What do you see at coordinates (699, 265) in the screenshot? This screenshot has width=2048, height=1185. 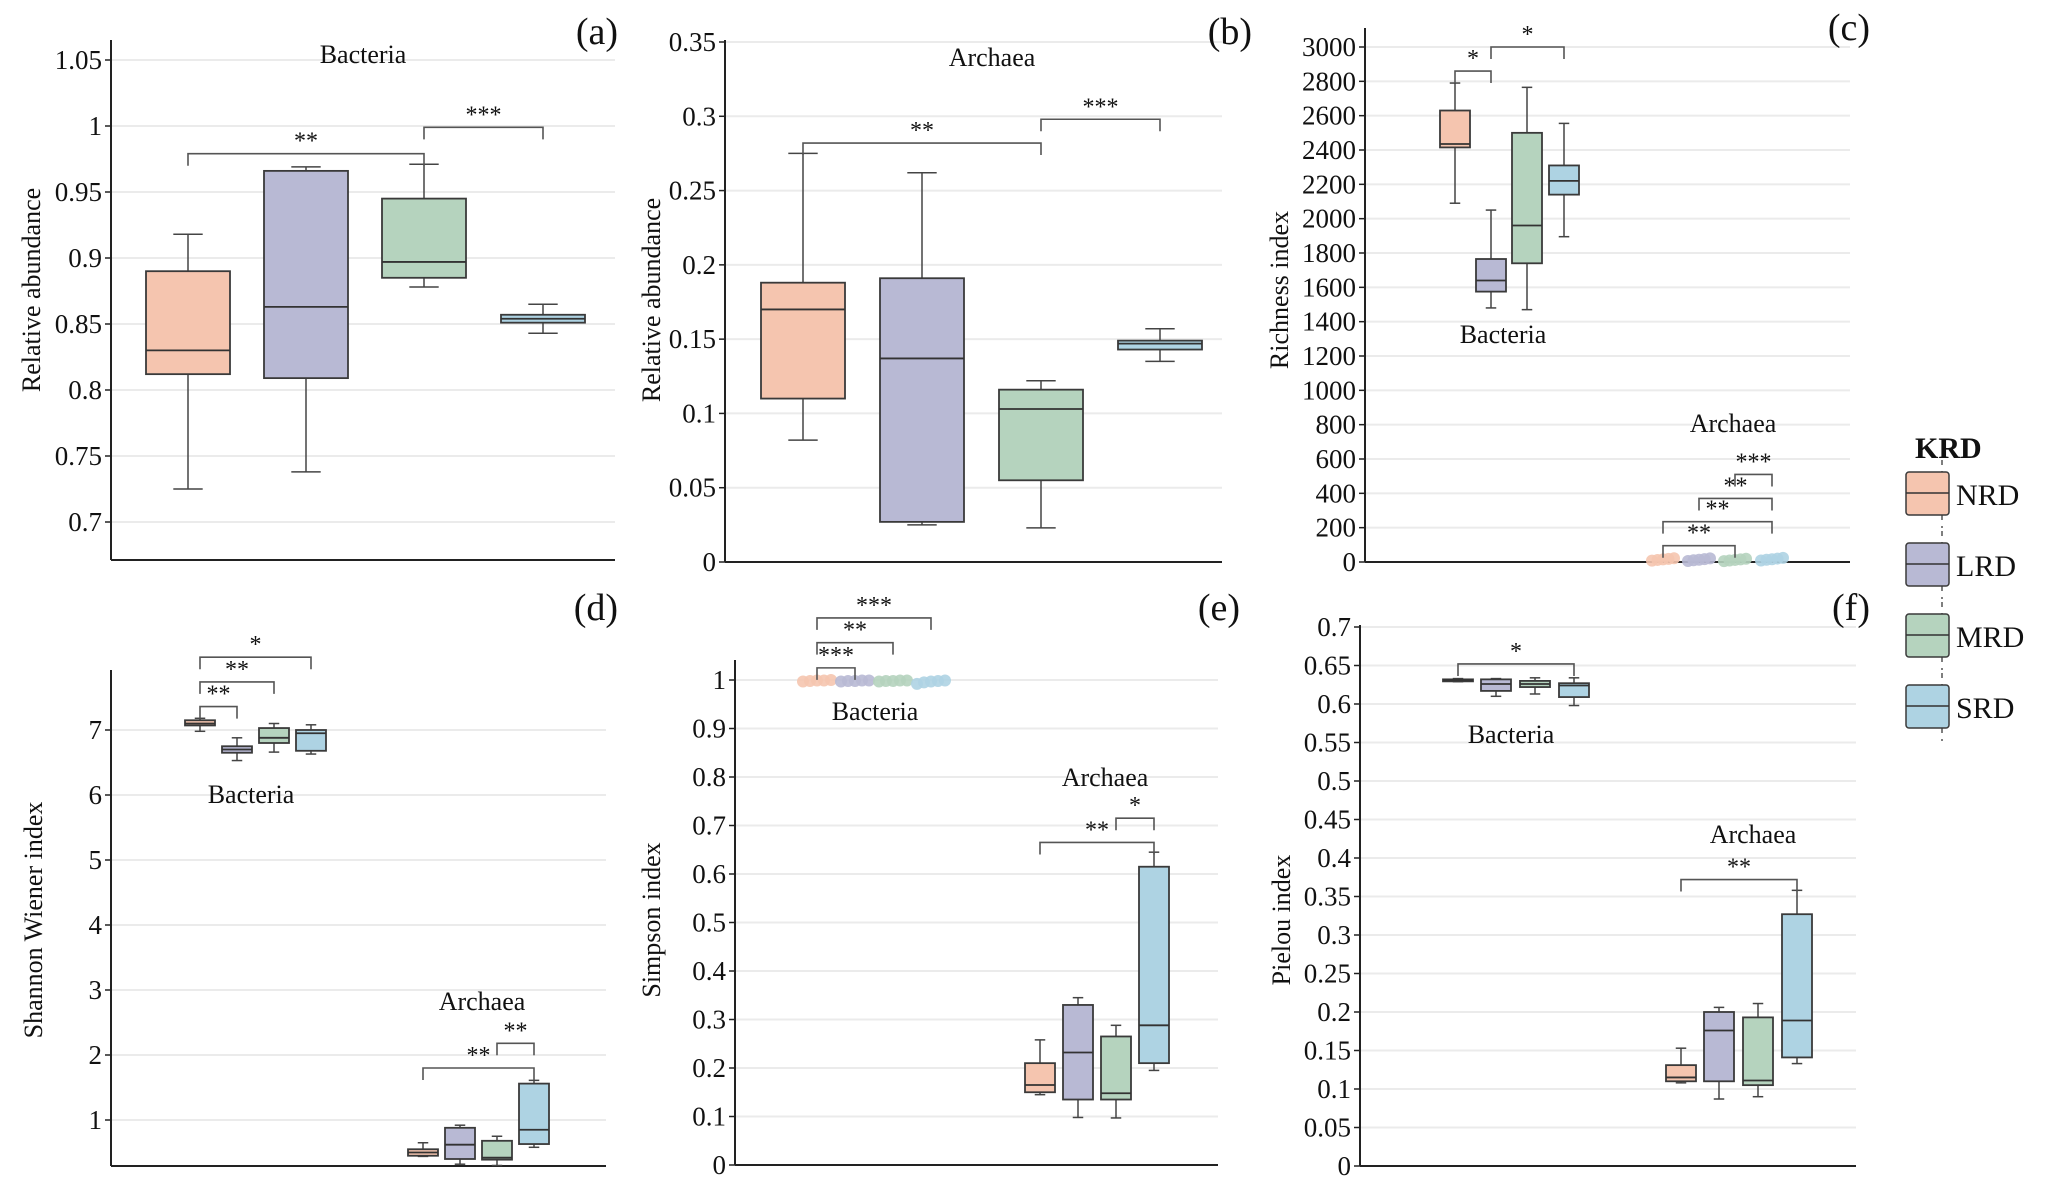 I see `y-tick-label: 0.2` at bounding box center [699, 265].